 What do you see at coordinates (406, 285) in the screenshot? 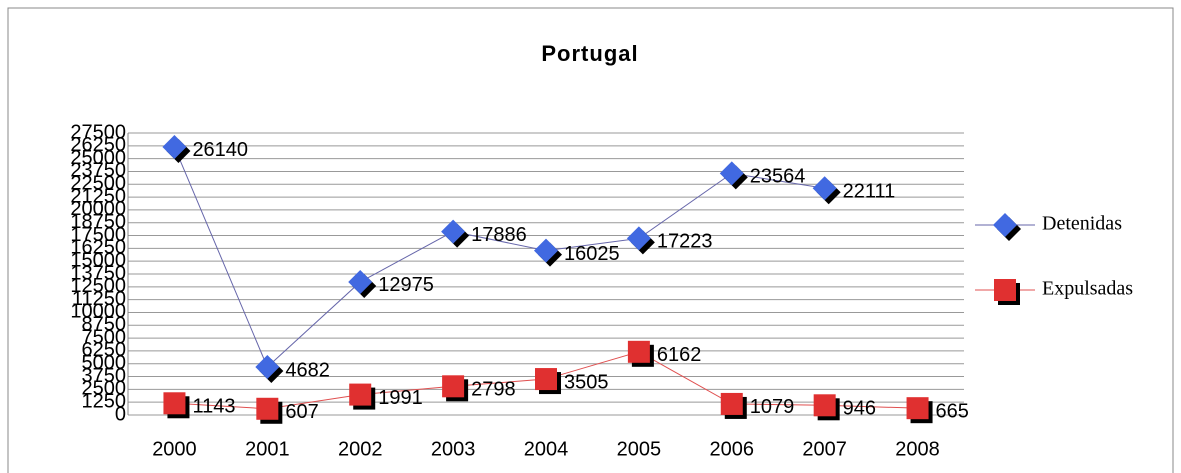
I see `data-label: 12975` at bounding box center [406, 285].